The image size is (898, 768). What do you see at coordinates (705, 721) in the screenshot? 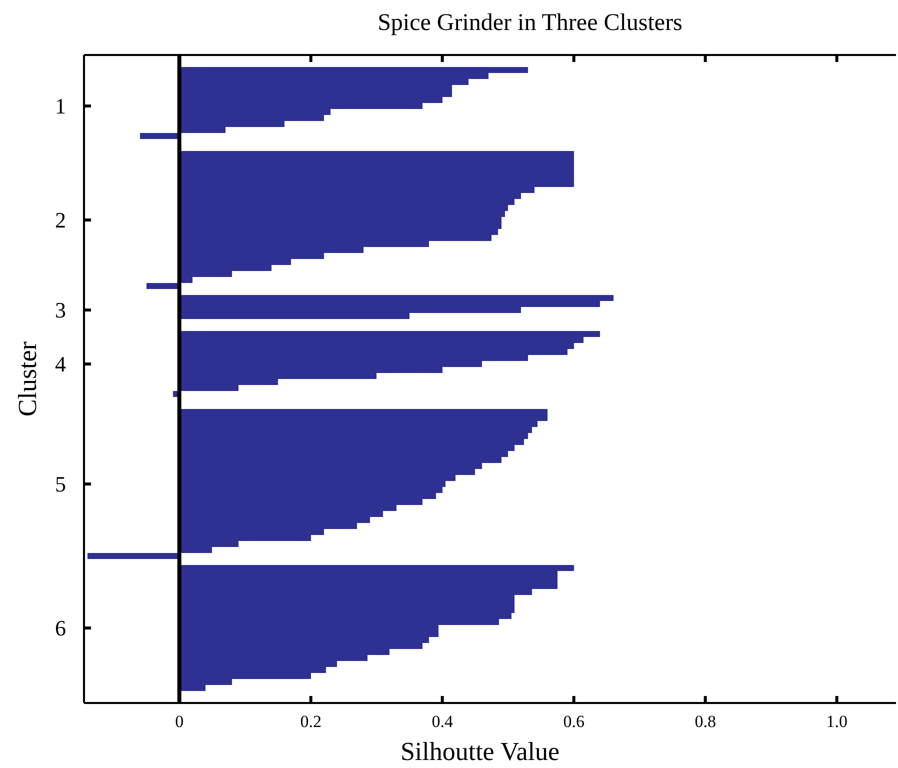
I see `x-tick-label: 0.8` at bounding box center [705, 721].